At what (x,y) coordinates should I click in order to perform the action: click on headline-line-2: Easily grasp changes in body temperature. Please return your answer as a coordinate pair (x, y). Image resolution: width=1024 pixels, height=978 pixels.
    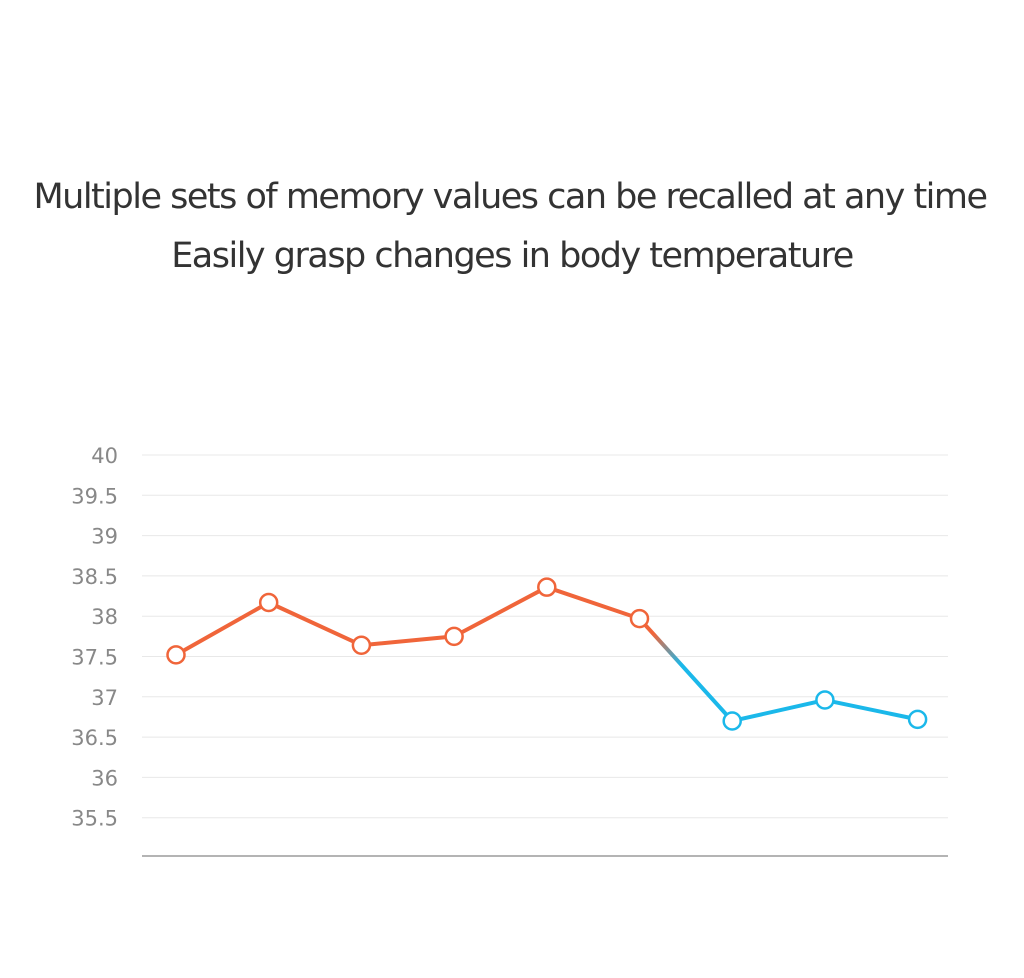
    Looking at the image, I should click on (512, 256).